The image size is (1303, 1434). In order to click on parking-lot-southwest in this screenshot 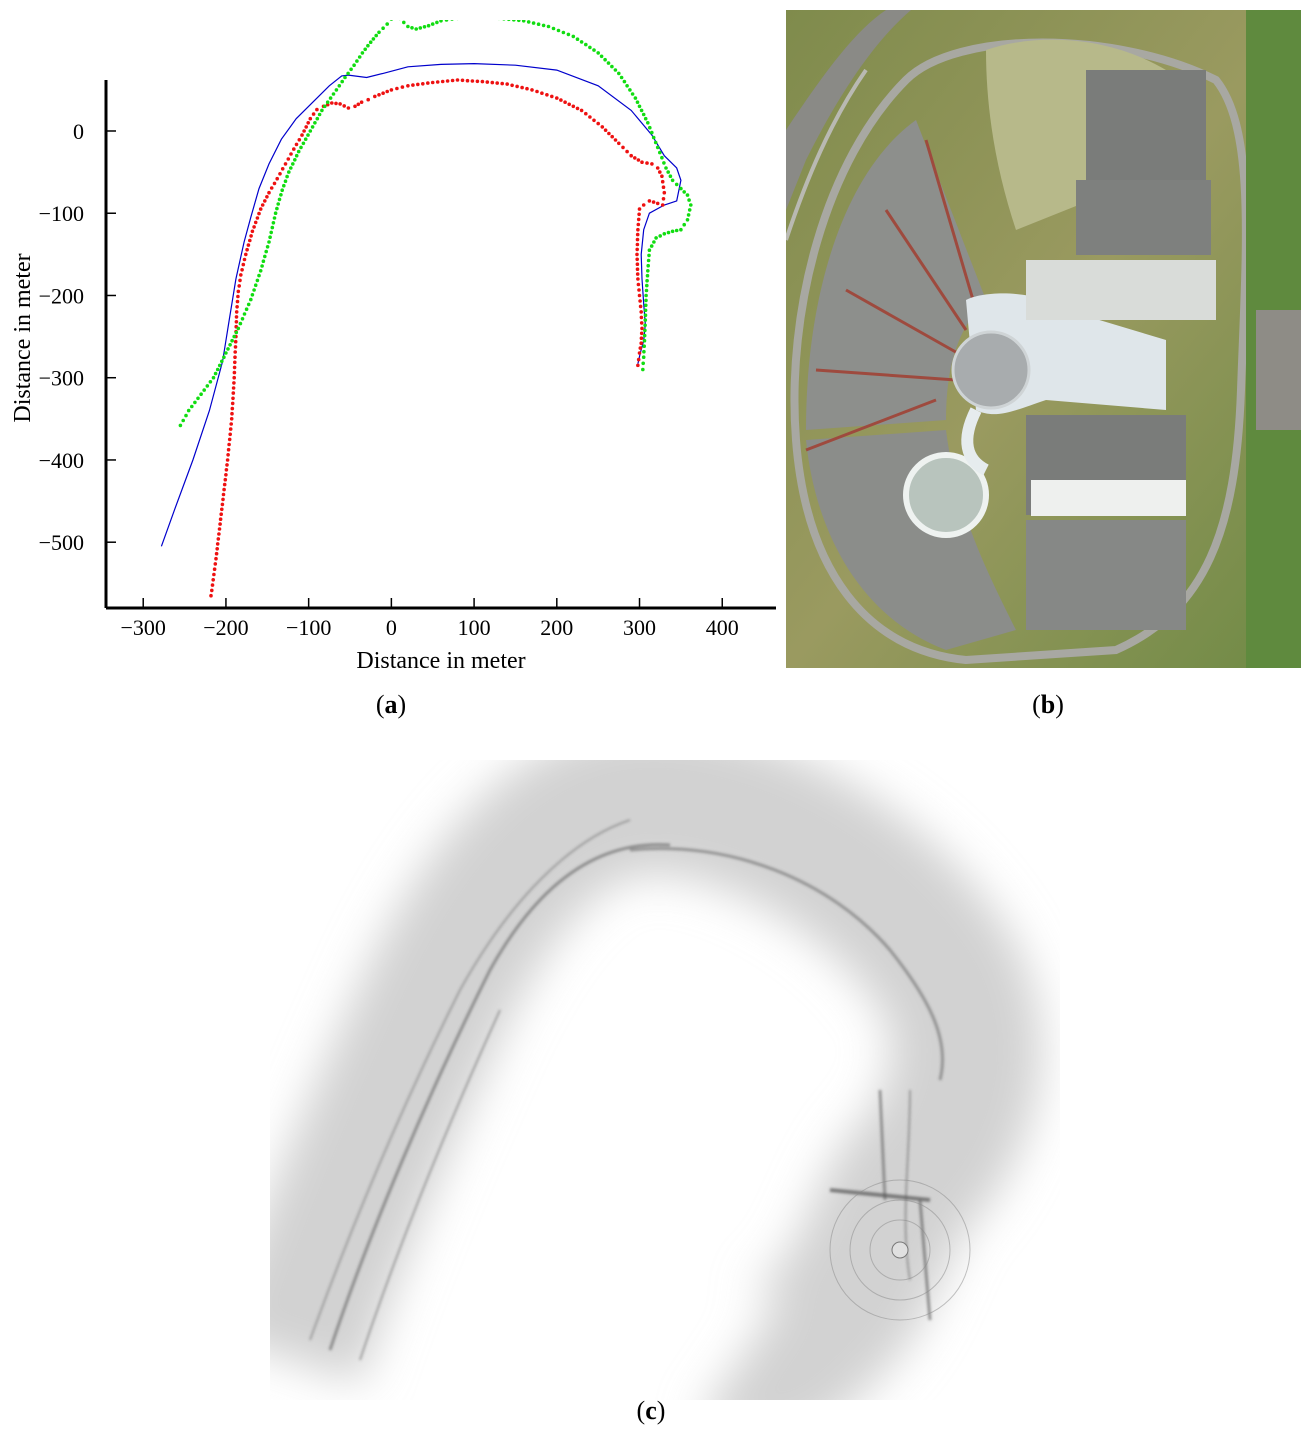, I will do `click(911, 540)`.